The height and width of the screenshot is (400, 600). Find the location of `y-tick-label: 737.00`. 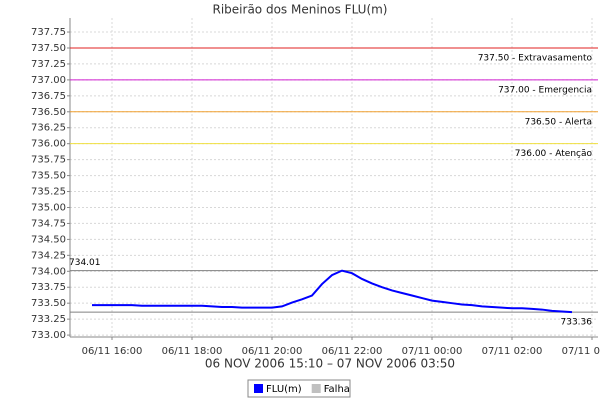

y-tick-label: 737.00 is located at coordinates (48, 80).